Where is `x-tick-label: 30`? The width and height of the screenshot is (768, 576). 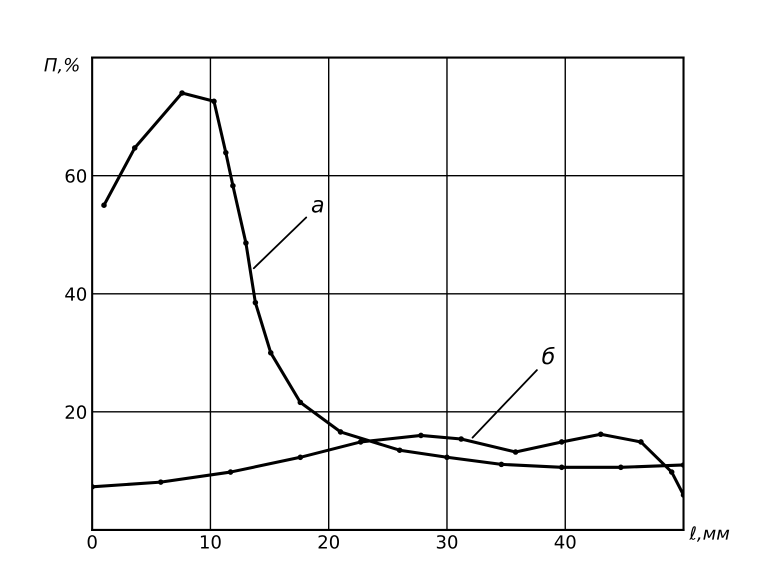
x-tick-label: 30 is located at coordinates (447, 542).